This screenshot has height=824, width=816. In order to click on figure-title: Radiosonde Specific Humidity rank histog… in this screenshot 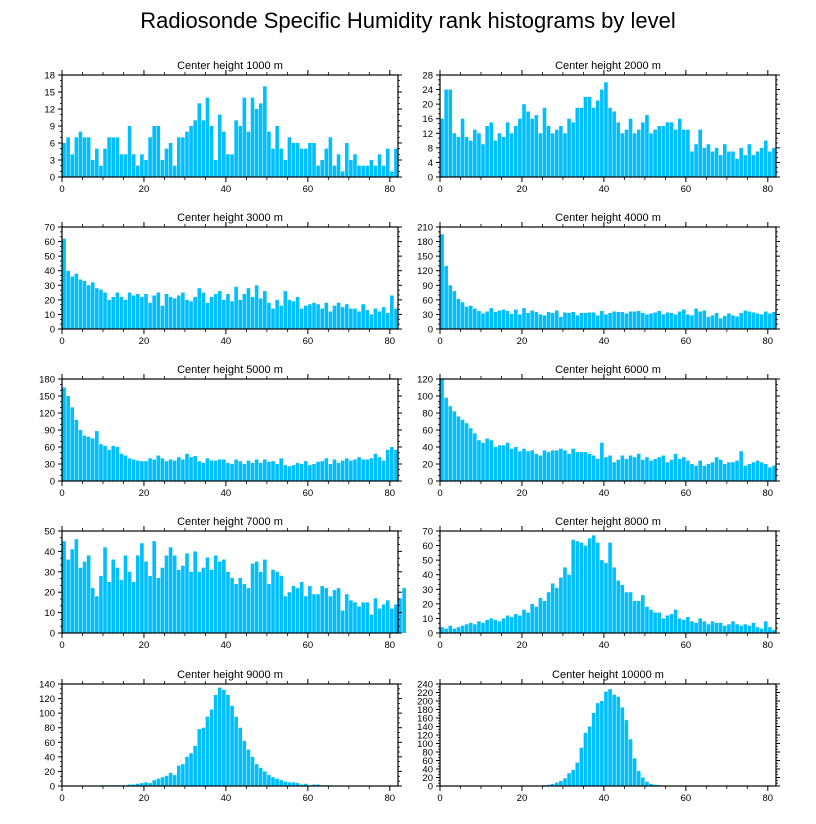, I will do `click(408, 20)`.